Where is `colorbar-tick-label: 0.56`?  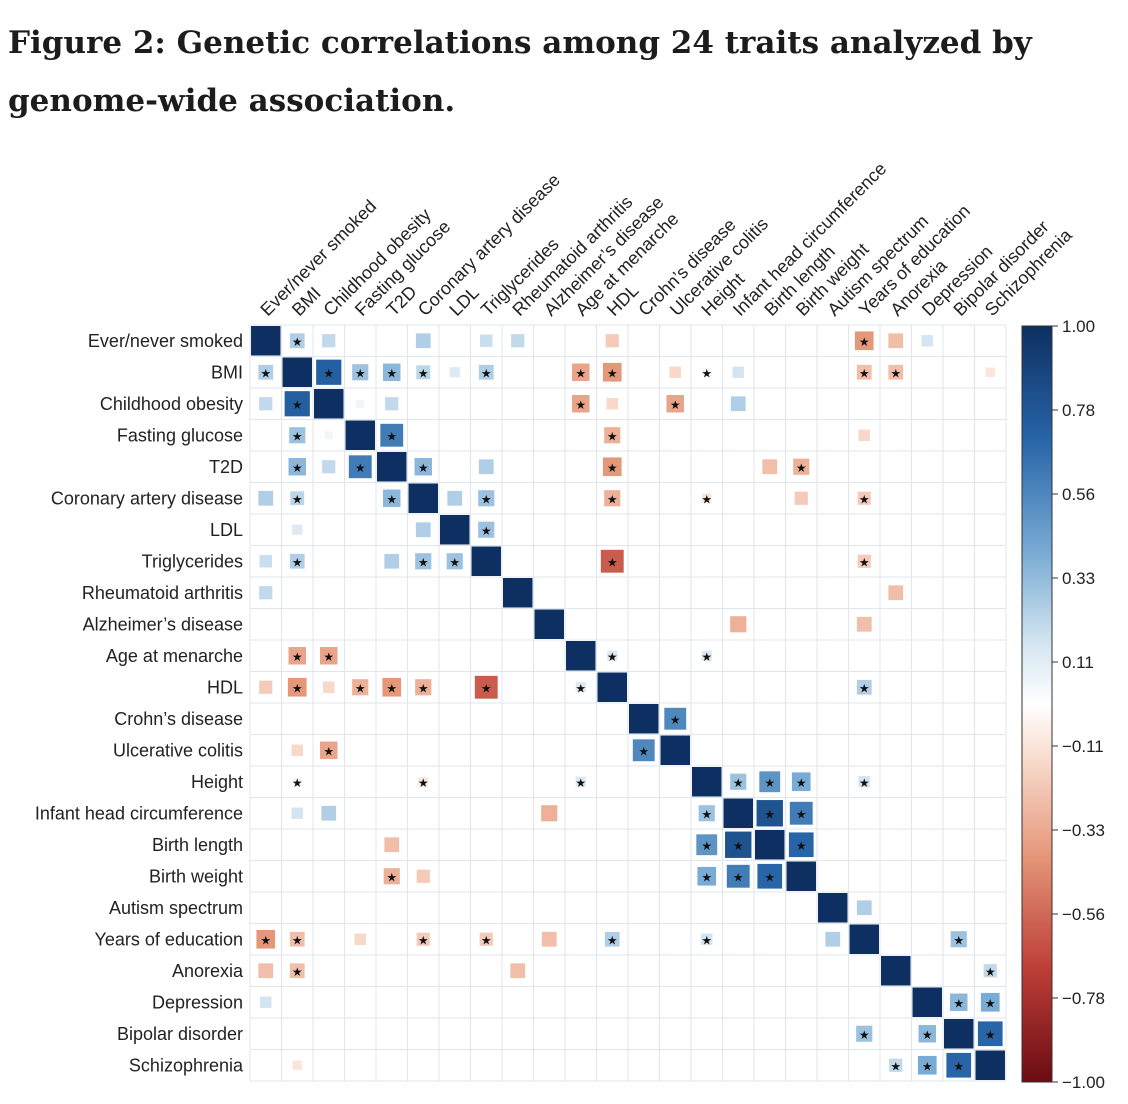 colorbar-tick-label: 0.56 is located at coordinates (1078, 494).